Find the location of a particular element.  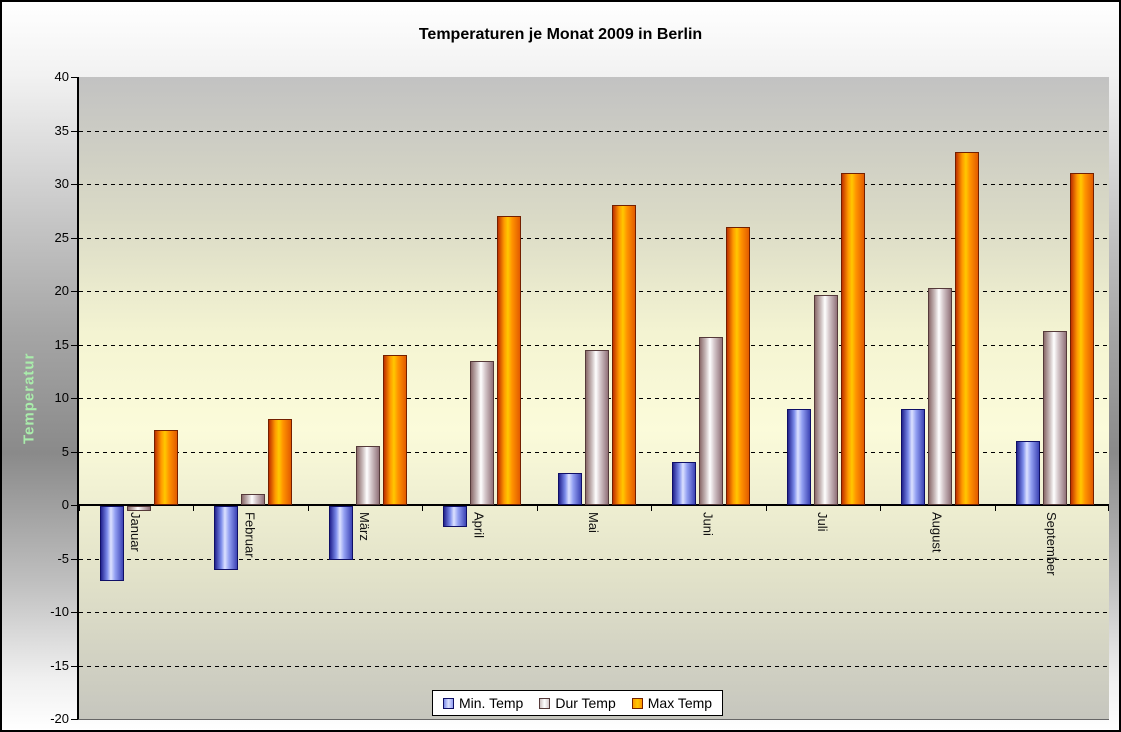

bar-max-temp-juni is located at coordinates (738, 365).